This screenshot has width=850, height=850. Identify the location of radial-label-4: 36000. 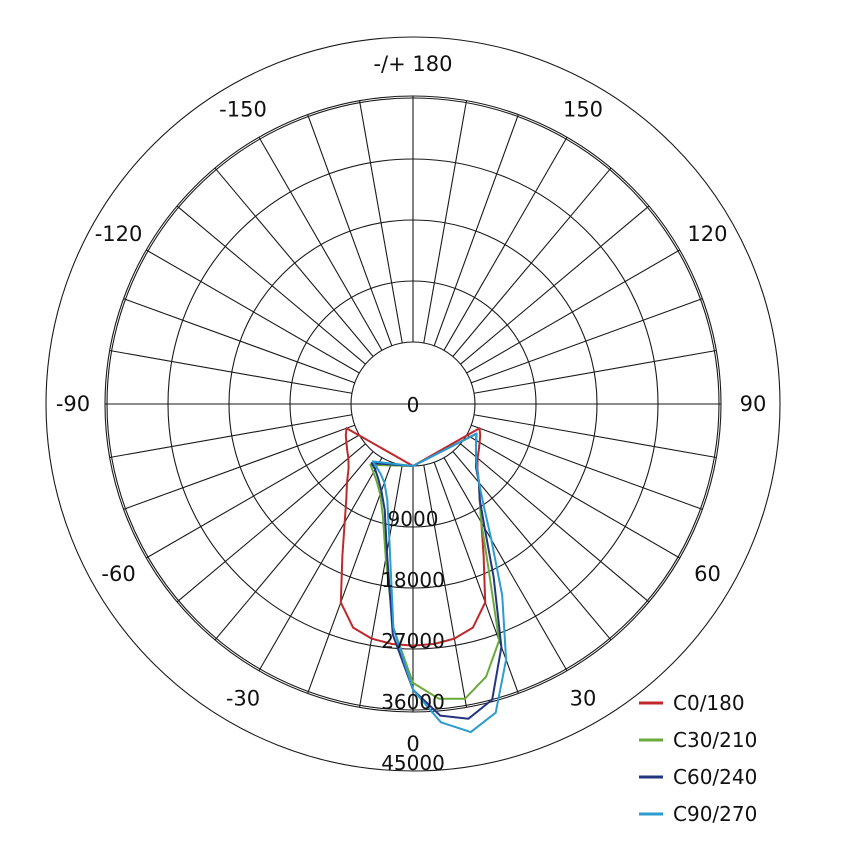
(413, 702).